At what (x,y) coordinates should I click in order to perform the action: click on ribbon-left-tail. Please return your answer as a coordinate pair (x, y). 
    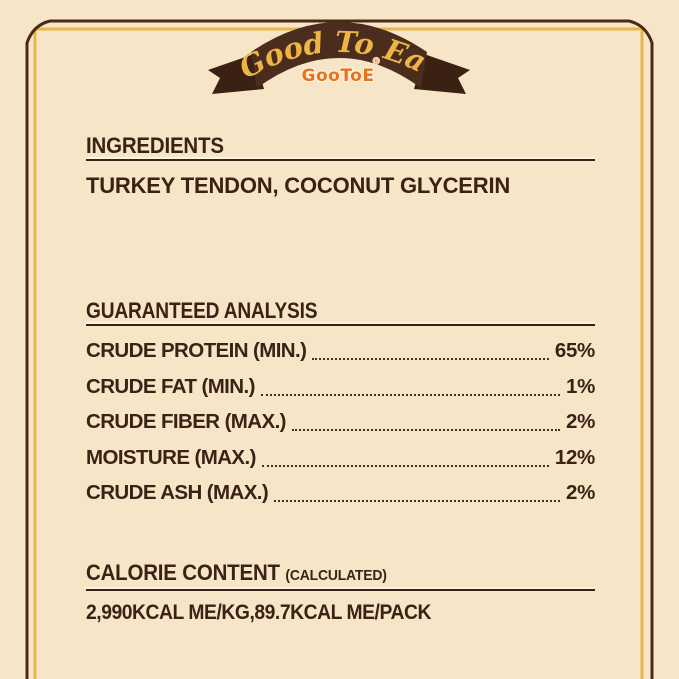
    Looking at the image, I should click on (236, 74).